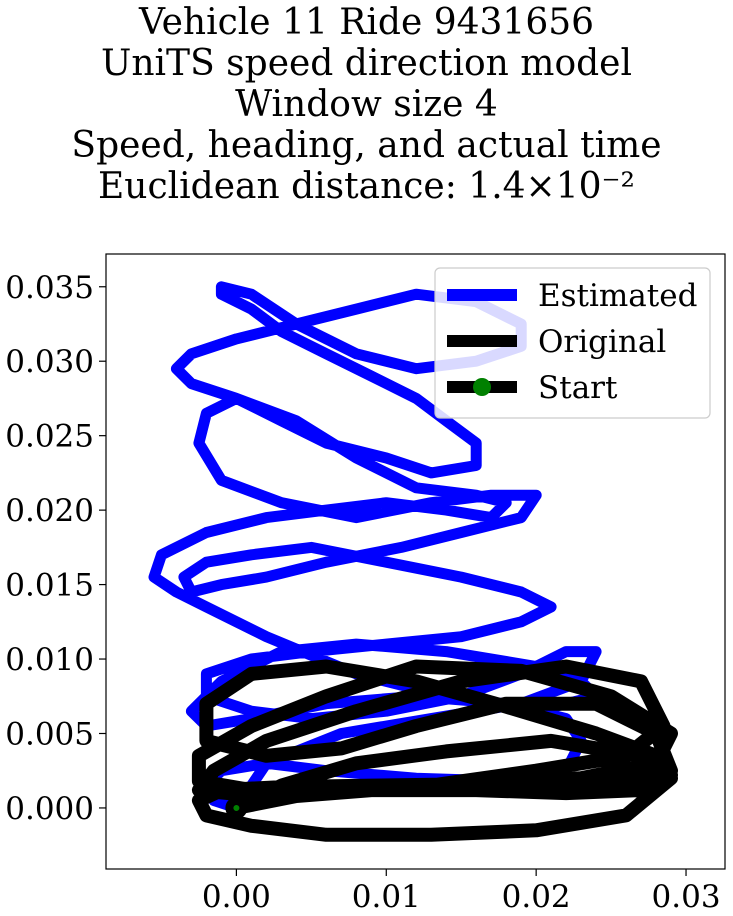 The image size is (733, 916). I want to click on x-tick-label: 0.01, so click(386, 897).